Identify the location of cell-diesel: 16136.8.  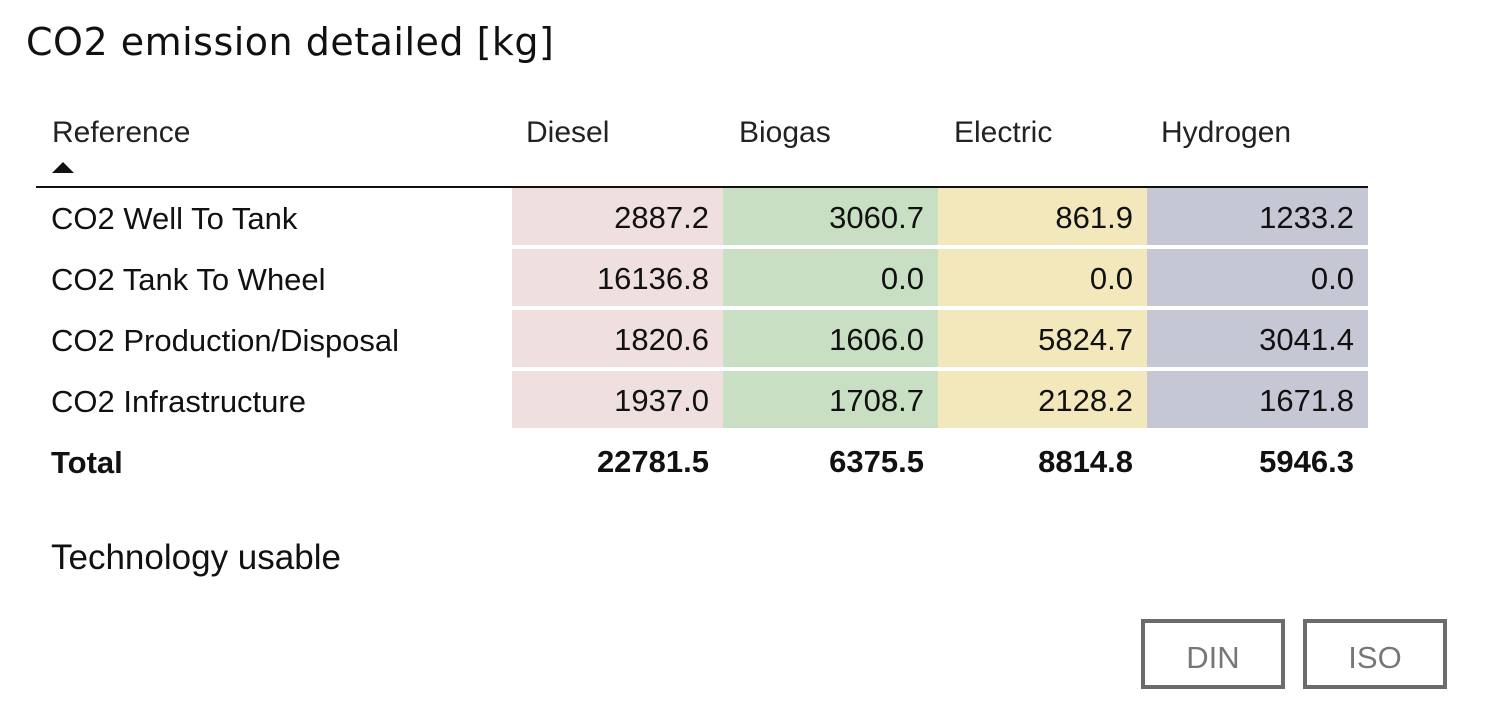
(617, 278).